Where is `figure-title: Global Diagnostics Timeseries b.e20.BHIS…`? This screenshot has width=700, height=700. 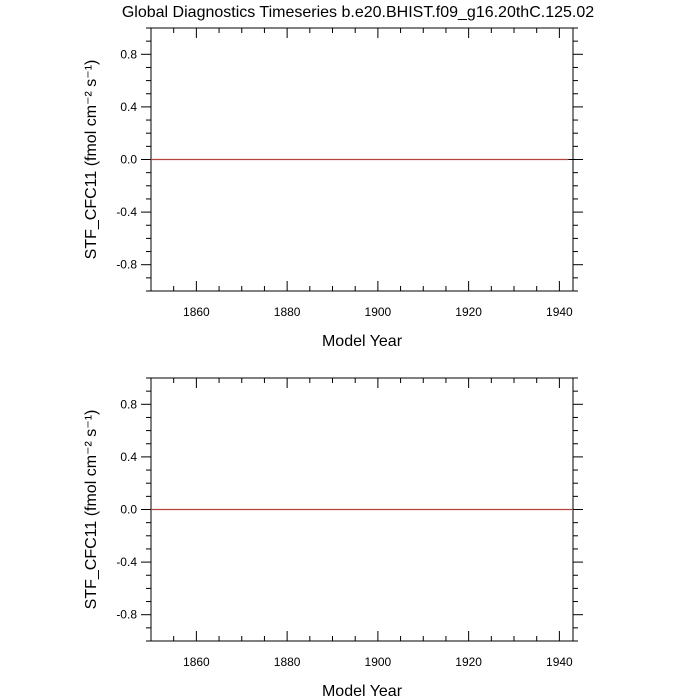
figure-title: Global Diagnostics Timeseries b.e20.BHIS… is located at coordinates (358, 12).